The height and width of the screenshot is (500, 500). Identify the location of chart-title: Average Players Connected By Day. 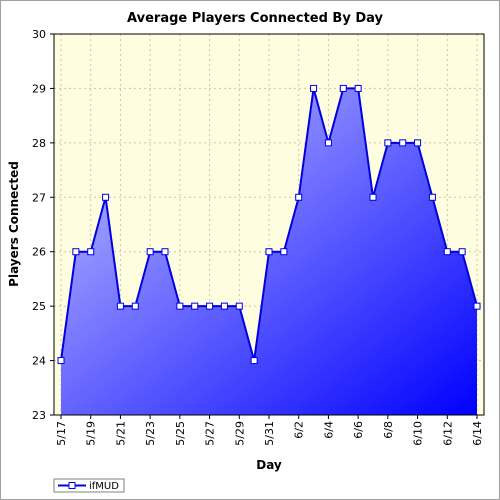
(255, 18).